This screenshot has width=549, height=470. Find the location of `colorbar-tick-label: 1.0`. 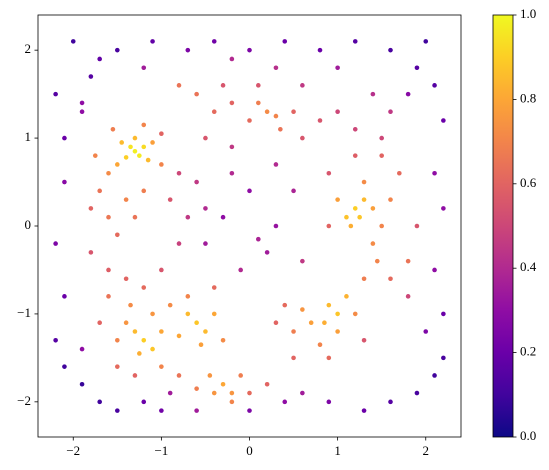

colorbar-tick-label: 1.0 is located at coordinates (528, 13).